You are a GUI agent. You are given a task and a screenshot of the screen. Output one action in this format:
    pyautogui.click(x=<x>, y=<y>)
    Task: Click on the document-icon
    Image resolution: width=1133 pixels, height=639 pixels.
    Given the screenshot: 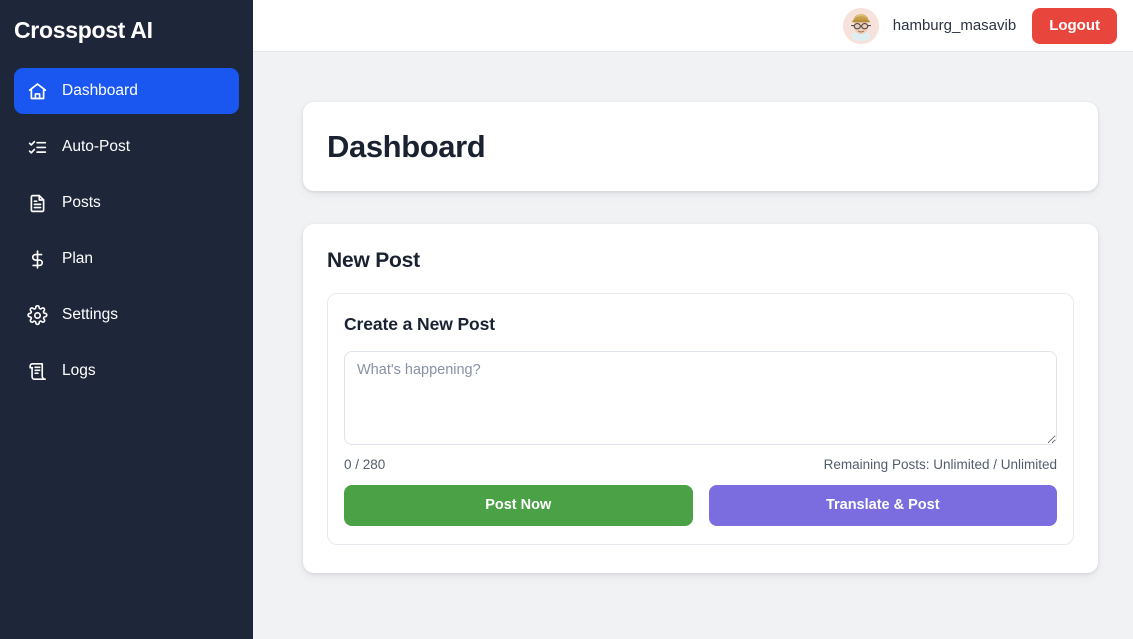 What is the action you would take?
    pyautogui.click(x=37, y=203)
    